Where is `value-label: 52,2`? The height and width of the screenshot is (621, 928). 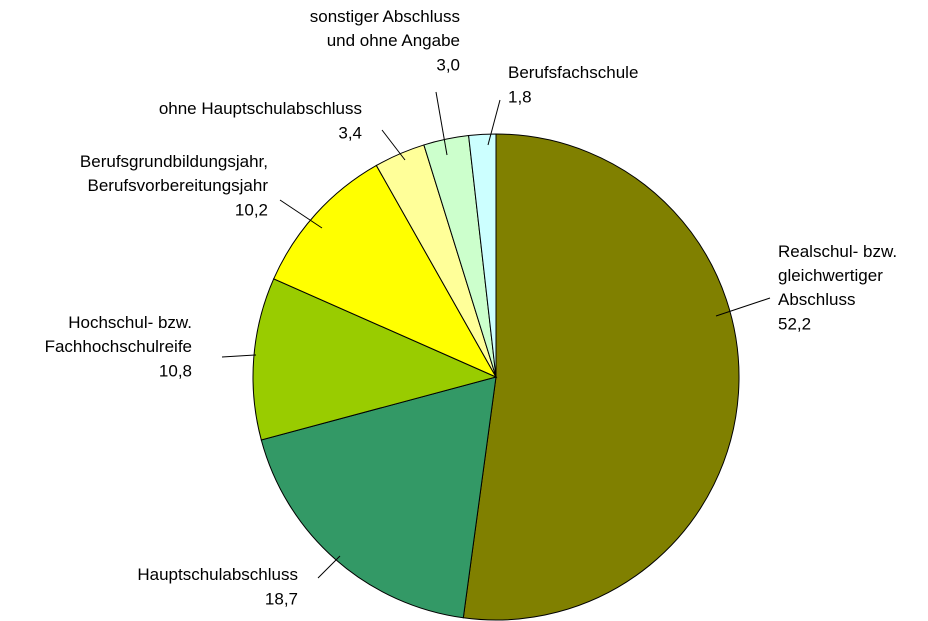
value-label: 52,2 is located at coordinates (794, 323).